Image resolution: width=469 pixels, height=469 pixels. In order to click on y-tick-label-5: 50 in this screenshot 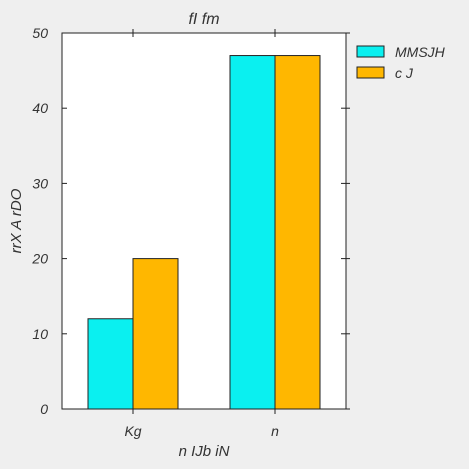, I will do `click(40, 33)`.